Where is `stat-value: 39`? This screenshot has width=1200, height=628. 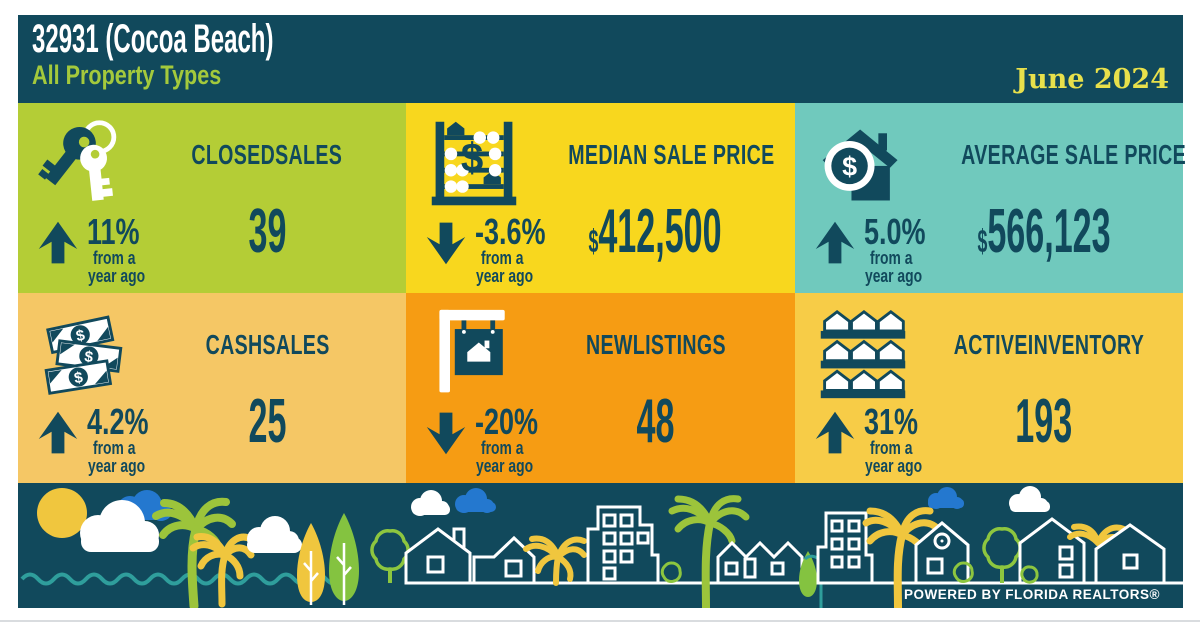
stat-value: 39 is located at coordinates (267, 231).